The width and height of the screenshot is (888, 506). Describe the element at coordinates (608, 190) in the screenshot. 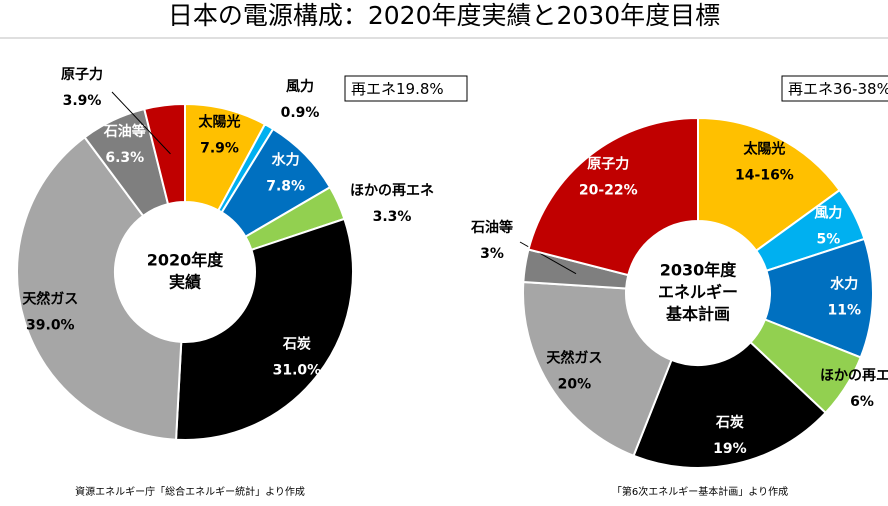

I see `slice-value-label: 20-22%` at that location.